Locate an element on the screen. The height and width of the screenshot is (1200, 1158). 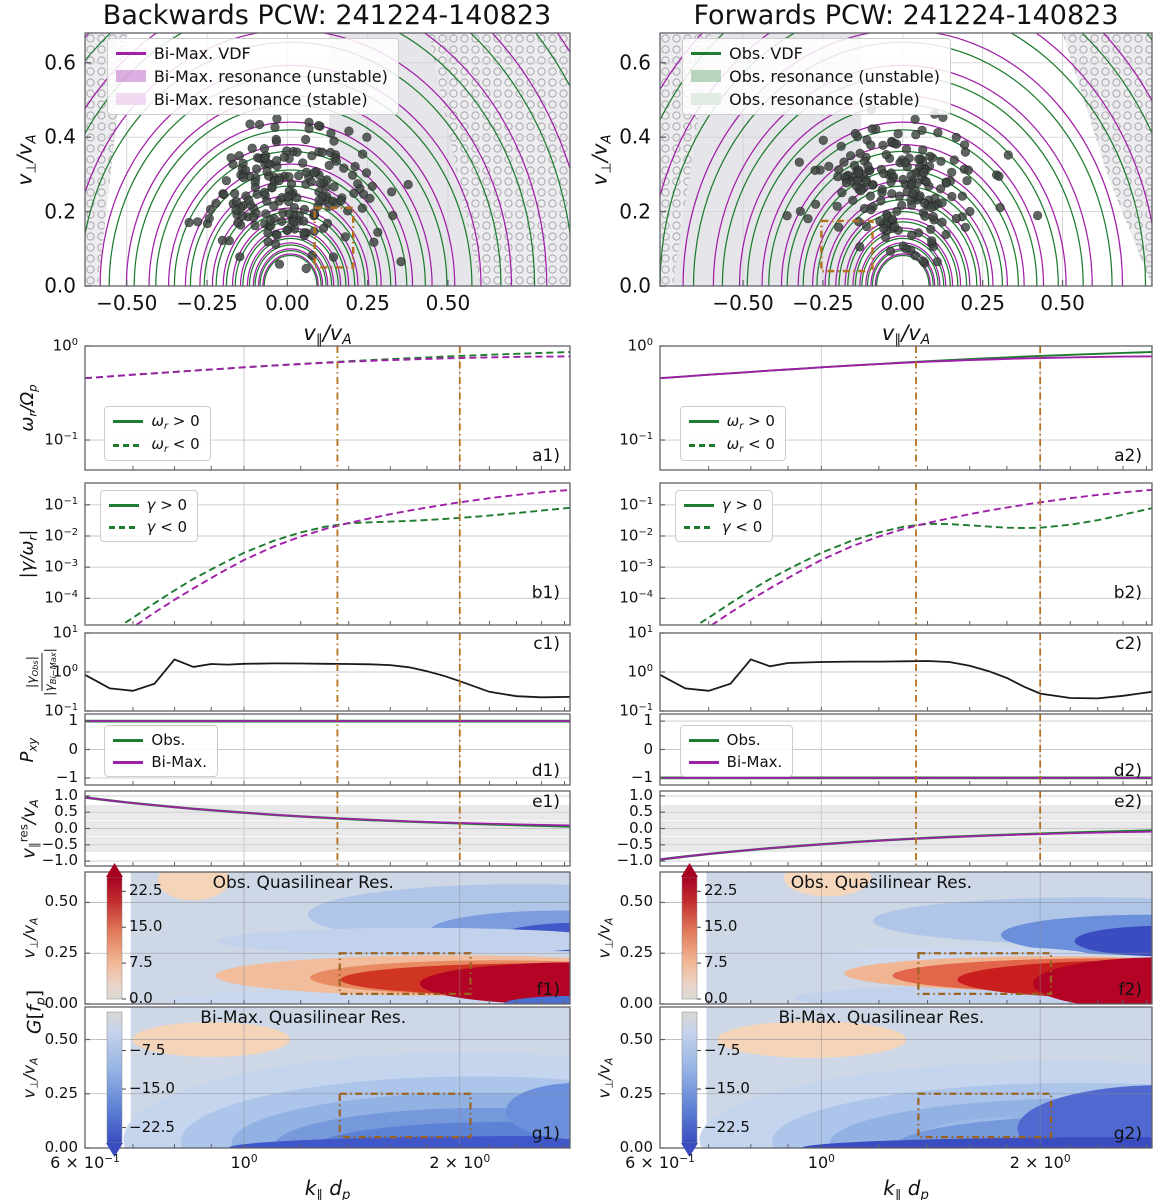
text-segment: < 0 is located at coordinates (171, 527).